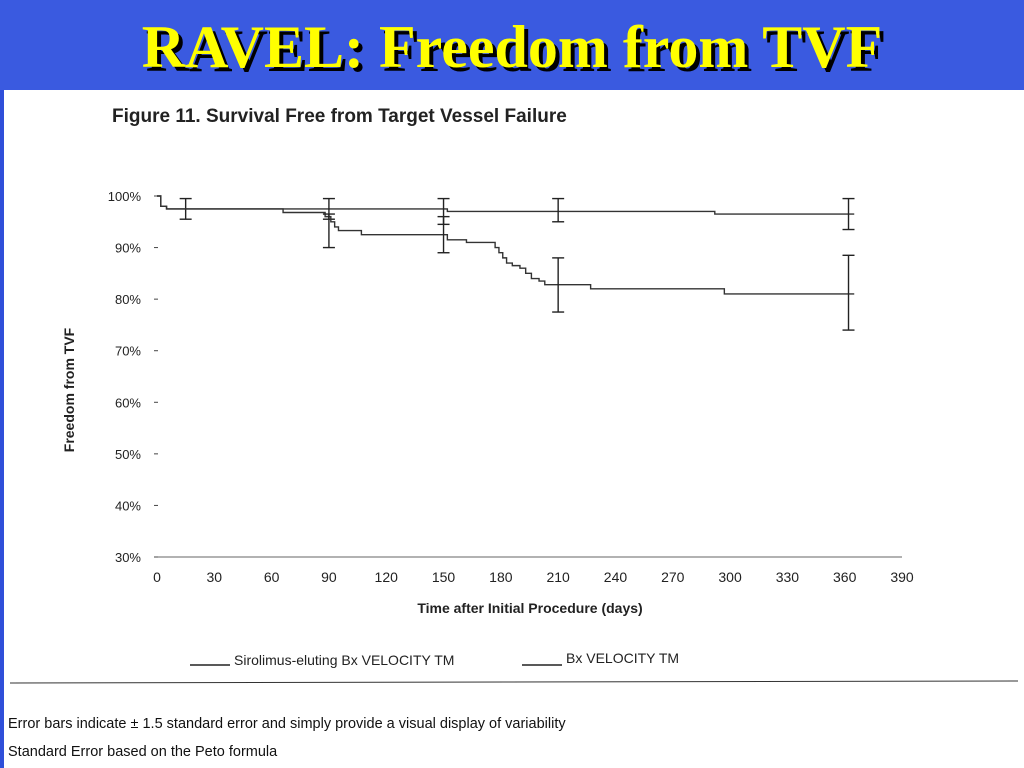 The width and height of the screenshot is (1024, 768). I want to click on x-tick-label: 390, so click(902, 577).